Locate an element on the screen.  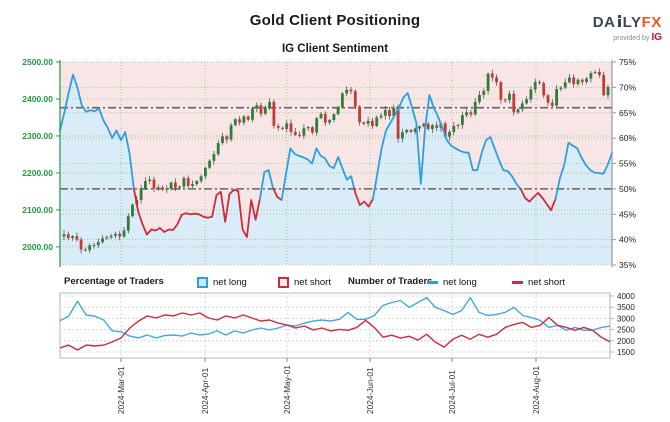
logo-da: DA is located at coordinates (604, 22).